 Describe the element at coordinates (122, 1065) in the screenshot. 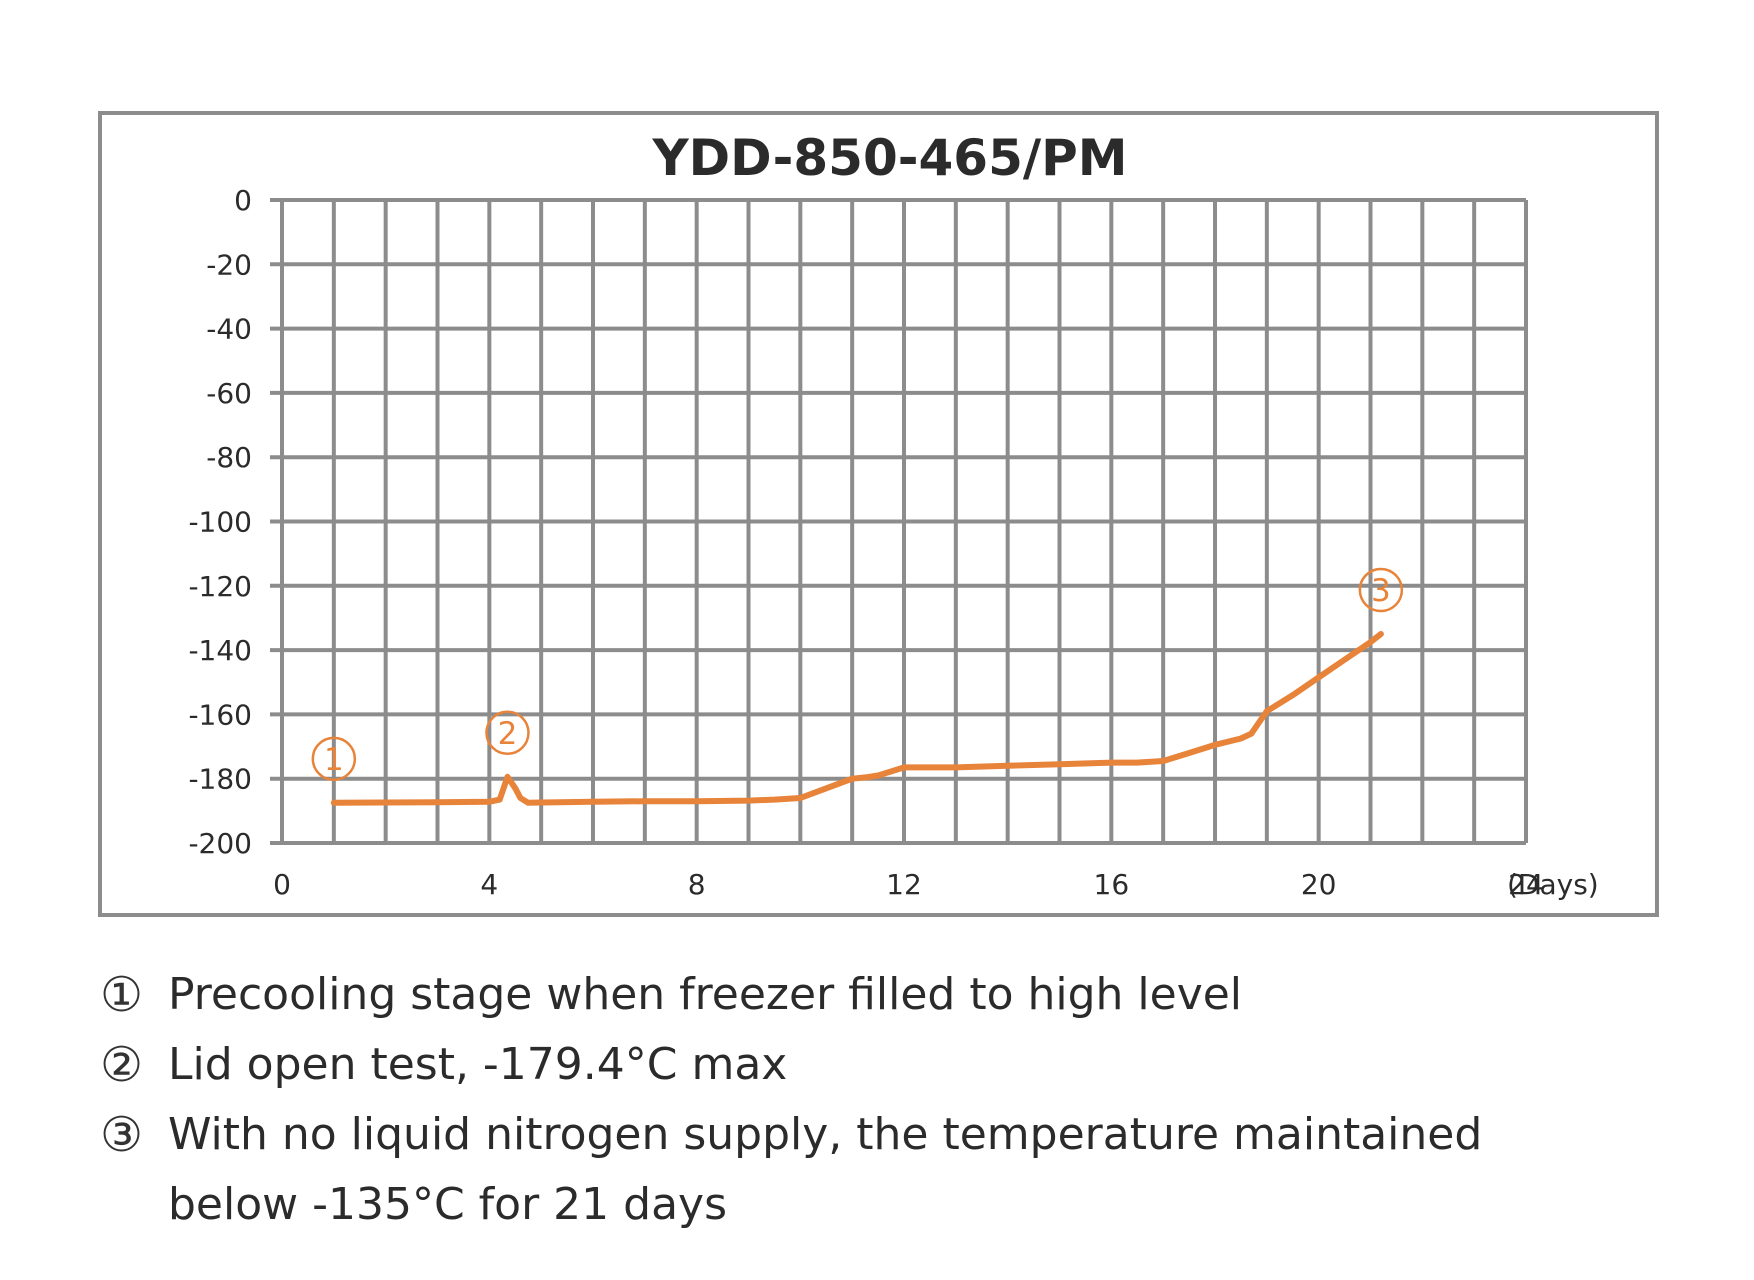

I see `note-marker: ②` at that location.